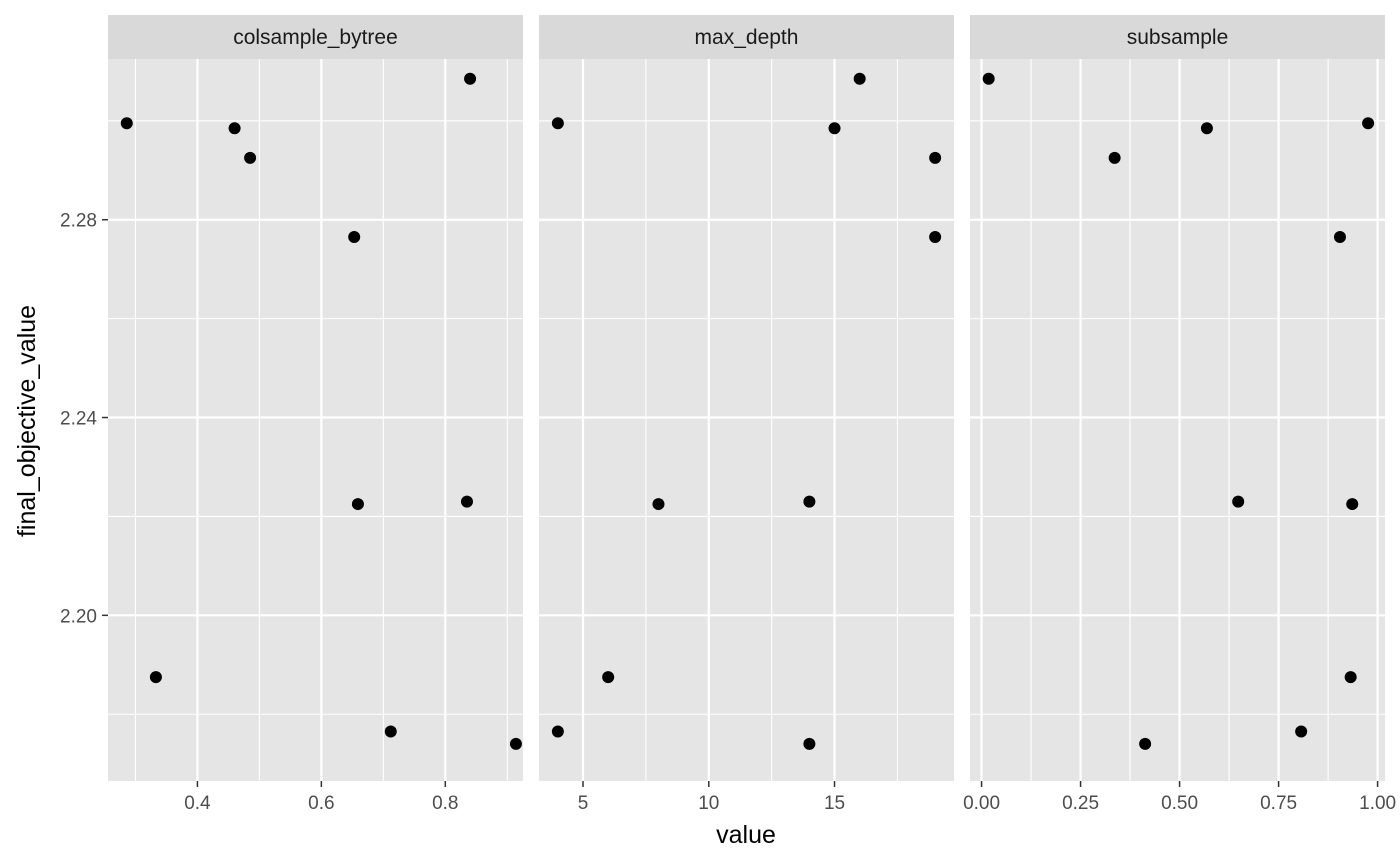  Describe the element at coordinates (746, 835) in the screenshot. I see `x-axis-title: value` at that location.